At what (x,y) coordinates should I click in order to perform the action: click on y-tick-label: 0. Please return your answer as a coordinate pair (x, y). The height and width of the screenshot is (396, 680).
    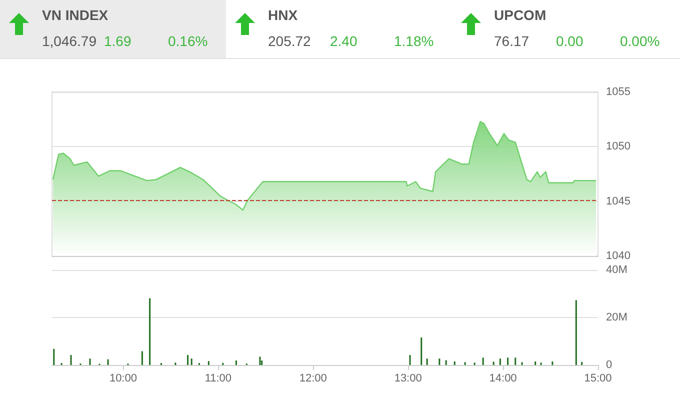
    Looking at the image, I should click on (609, 365).